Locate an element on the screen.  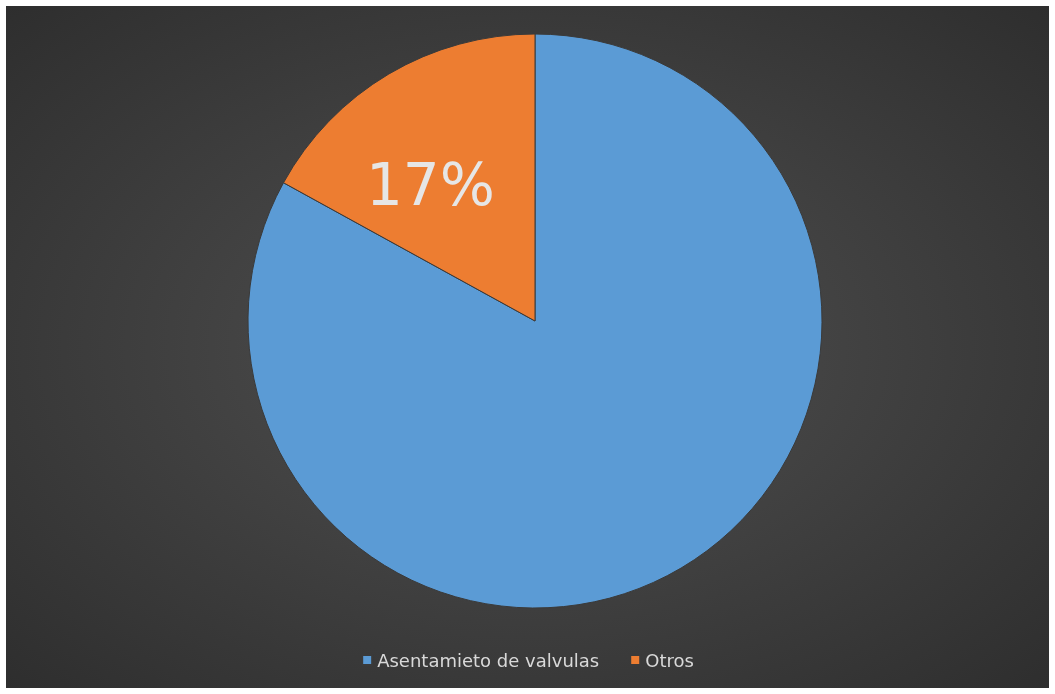
legend-label: Asentamieto de valvulas is located at coordinates (488, 660).